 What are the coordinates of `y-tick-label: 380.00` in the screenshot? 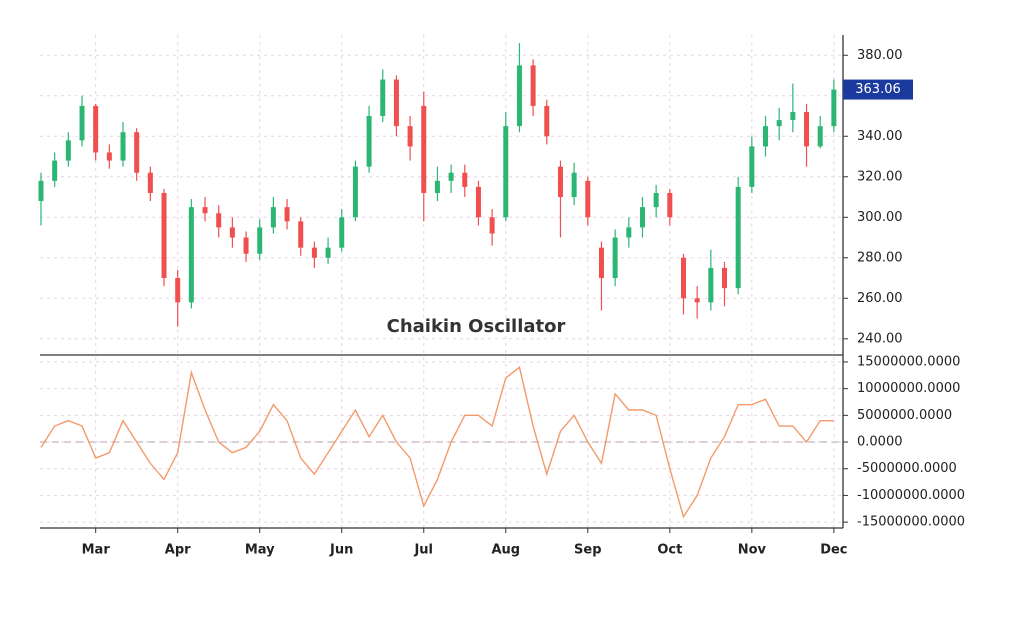 It's located at (880, 55).